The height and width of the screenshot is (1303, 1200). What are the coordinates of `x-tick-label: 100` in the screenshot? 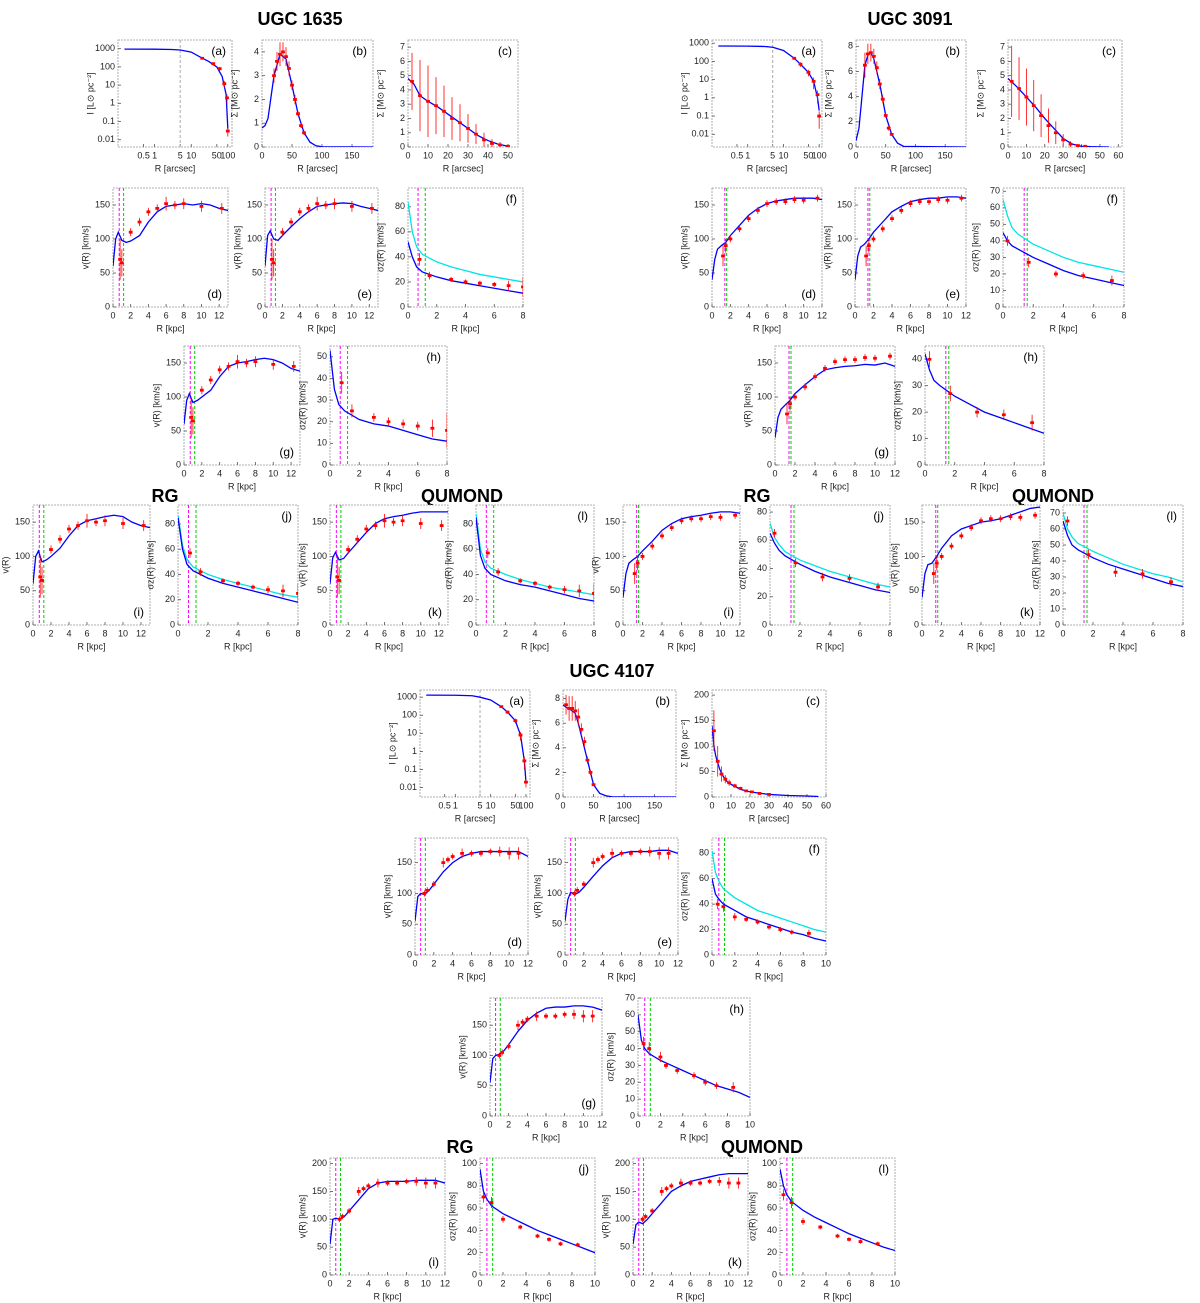 It's located at (227, 155).